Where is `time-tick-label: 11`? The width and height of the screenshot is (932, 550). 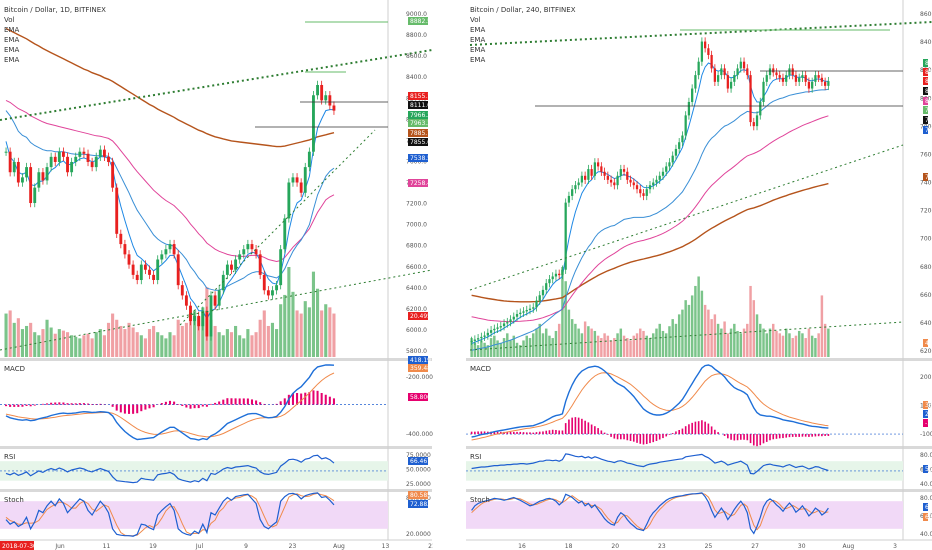
time-tick-label: 11 is located at coordinates (107, 546).